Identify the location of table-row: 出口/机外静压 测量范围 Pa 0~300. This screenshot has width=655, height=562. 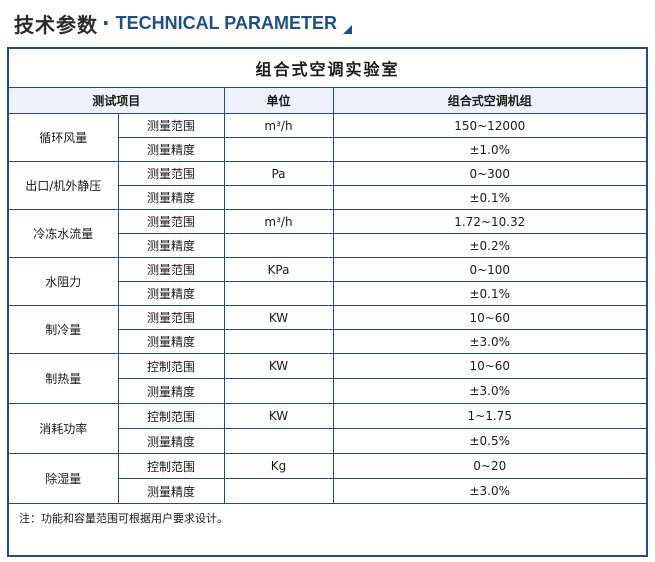
(327, 185).